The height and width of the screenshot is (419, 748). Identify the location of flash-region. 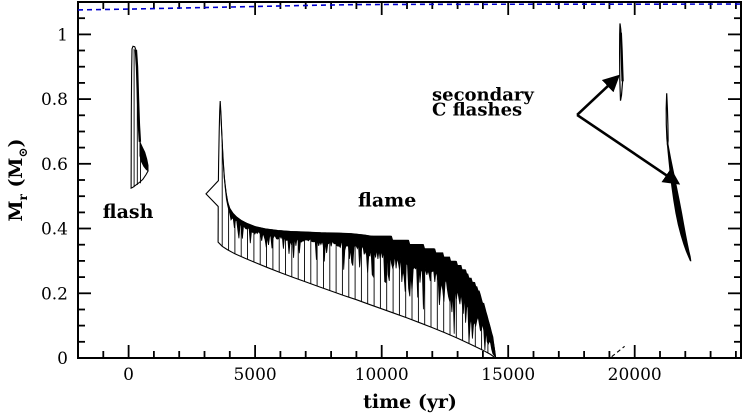
(139, 117).